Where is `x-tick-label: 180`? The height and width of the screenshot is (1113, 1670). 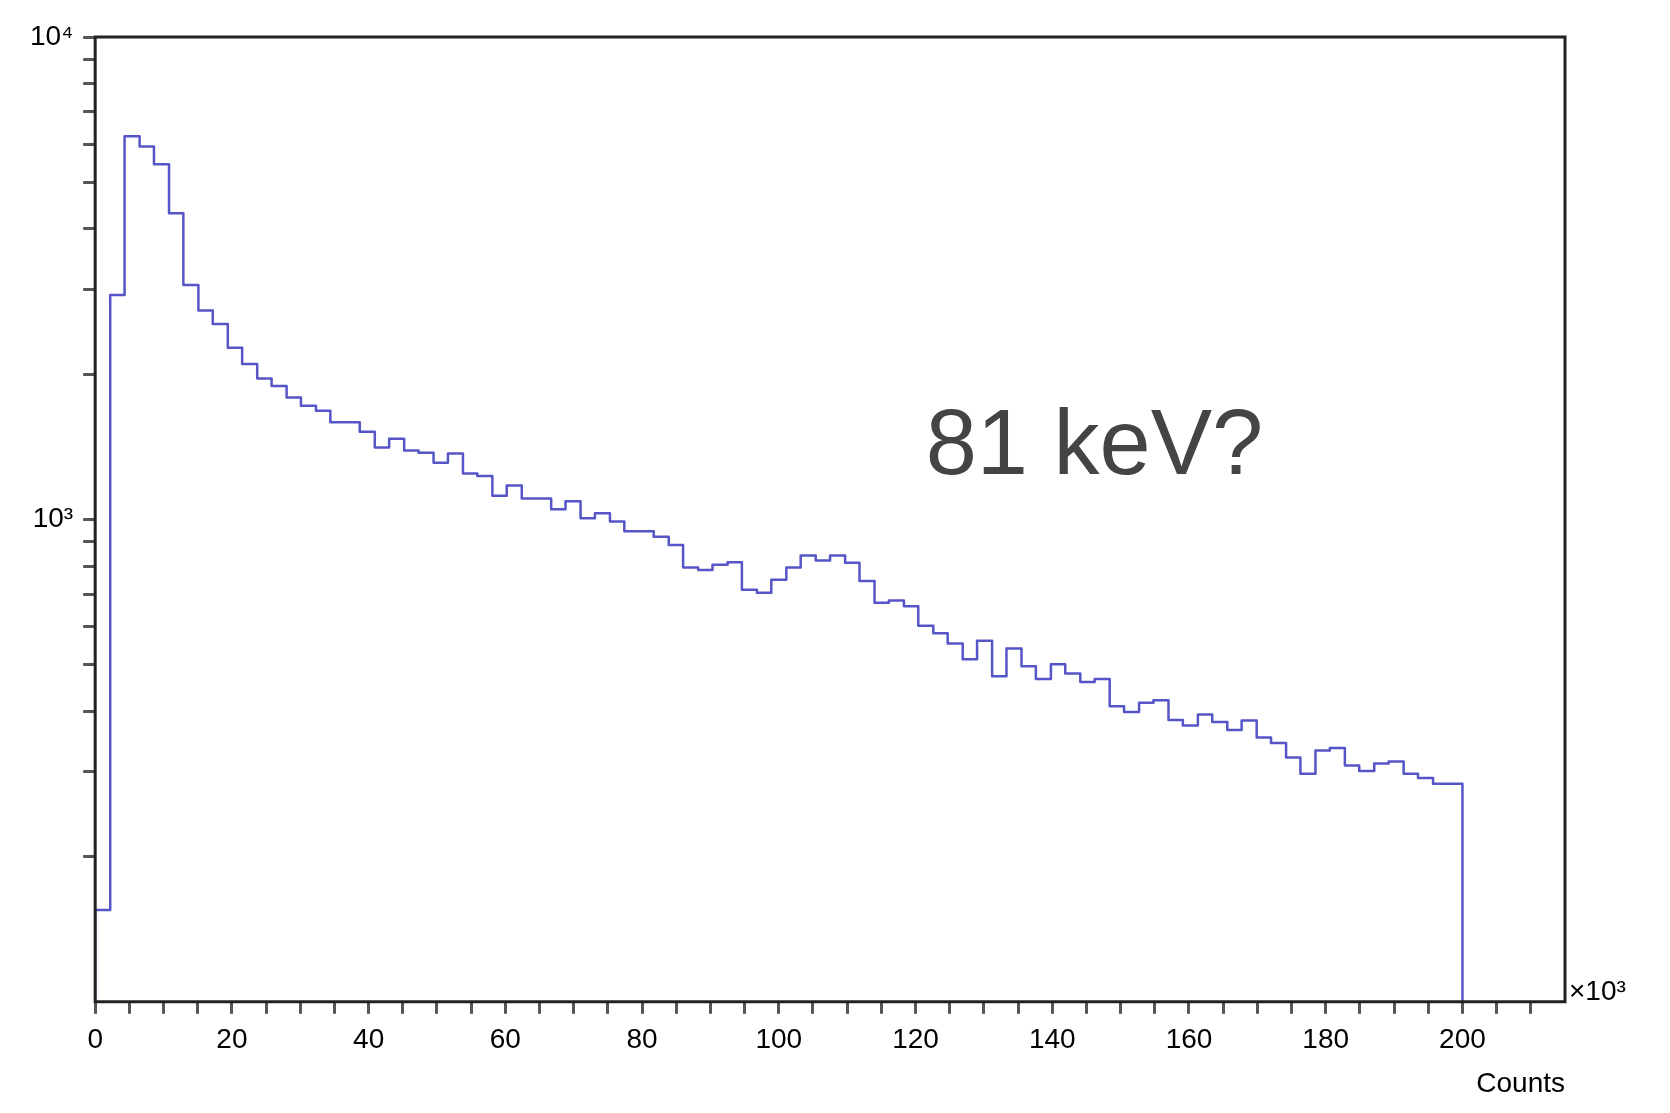 x-tick-label: 180 is located at coordinates (1326, 1039).